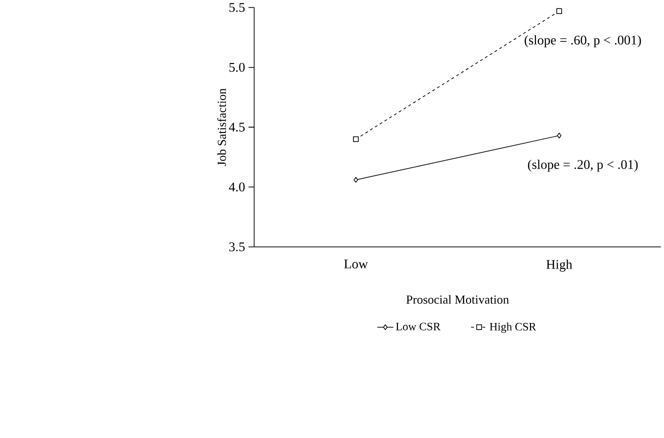 This screenshot has height=438, width=664. I want to click on y-tick-label: 3.5, so click(237, 247).